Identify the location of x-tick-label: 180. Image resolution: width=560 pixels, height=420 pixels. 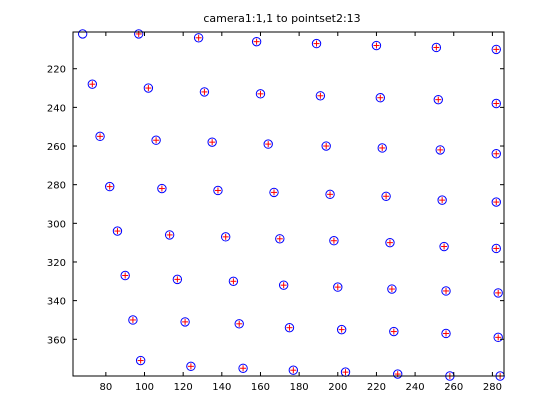
(299, 387).